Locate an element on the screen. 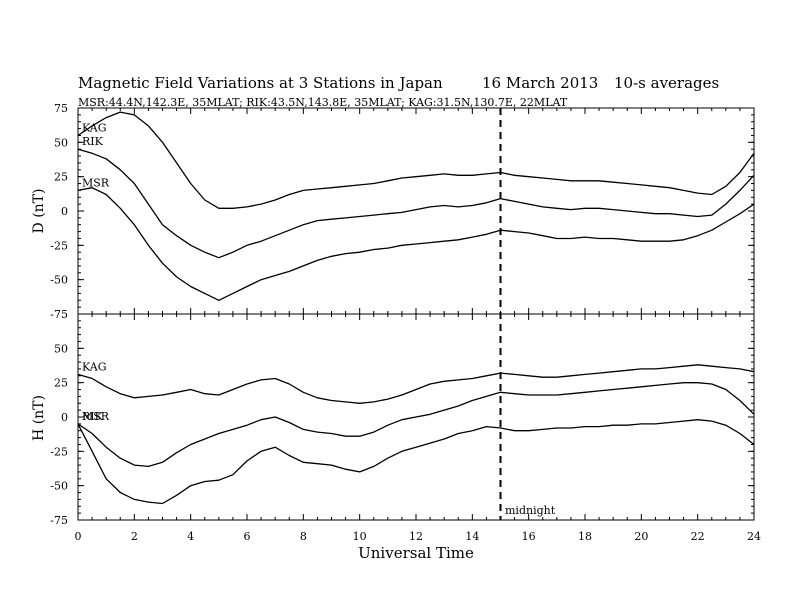 The width and height of the screenshot is (792, 612). h-ytick-label: 0 is located at coordinates (64, 417).